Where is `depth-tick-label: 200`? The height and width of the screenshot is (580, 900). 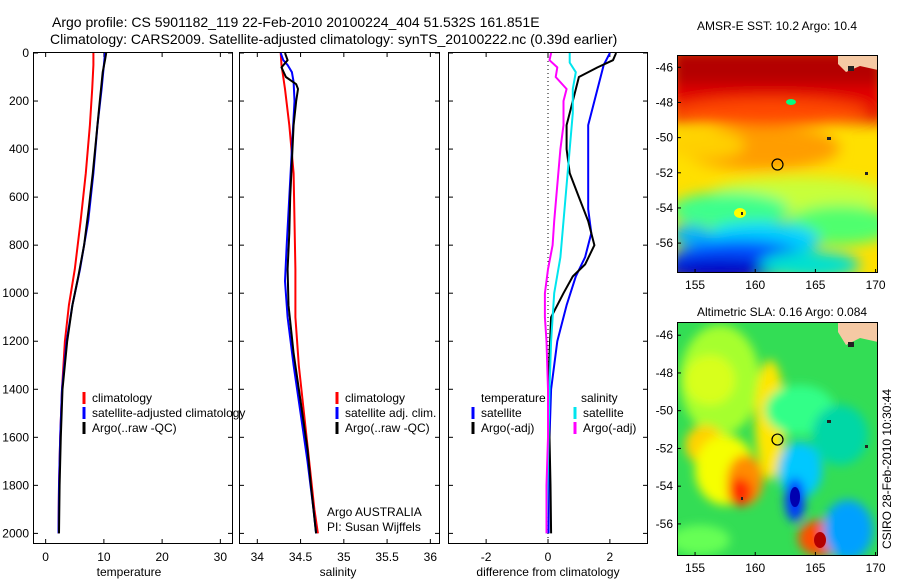 depth-tick-label: 200 is located at coordinates (19, 101).